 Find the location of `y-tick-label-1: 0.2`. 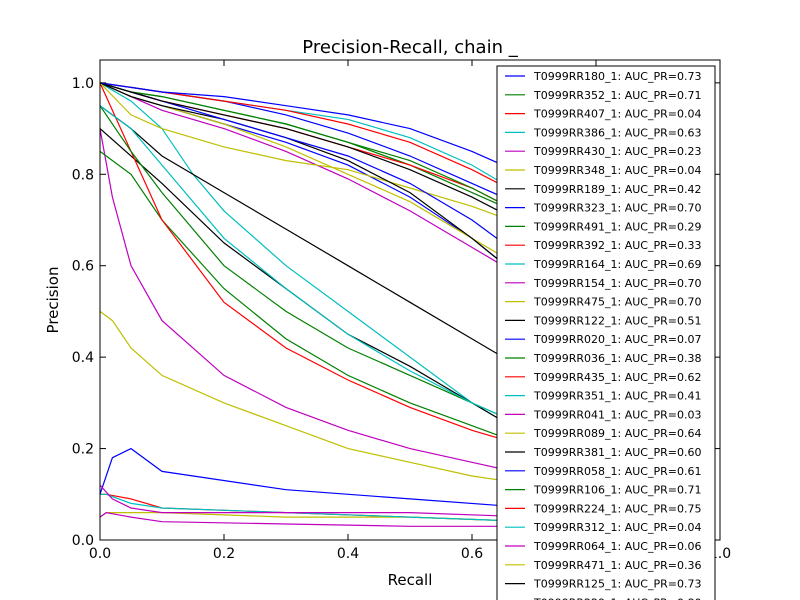

y-tick-label-1: 0.2 is located at coordinates (83, 450).